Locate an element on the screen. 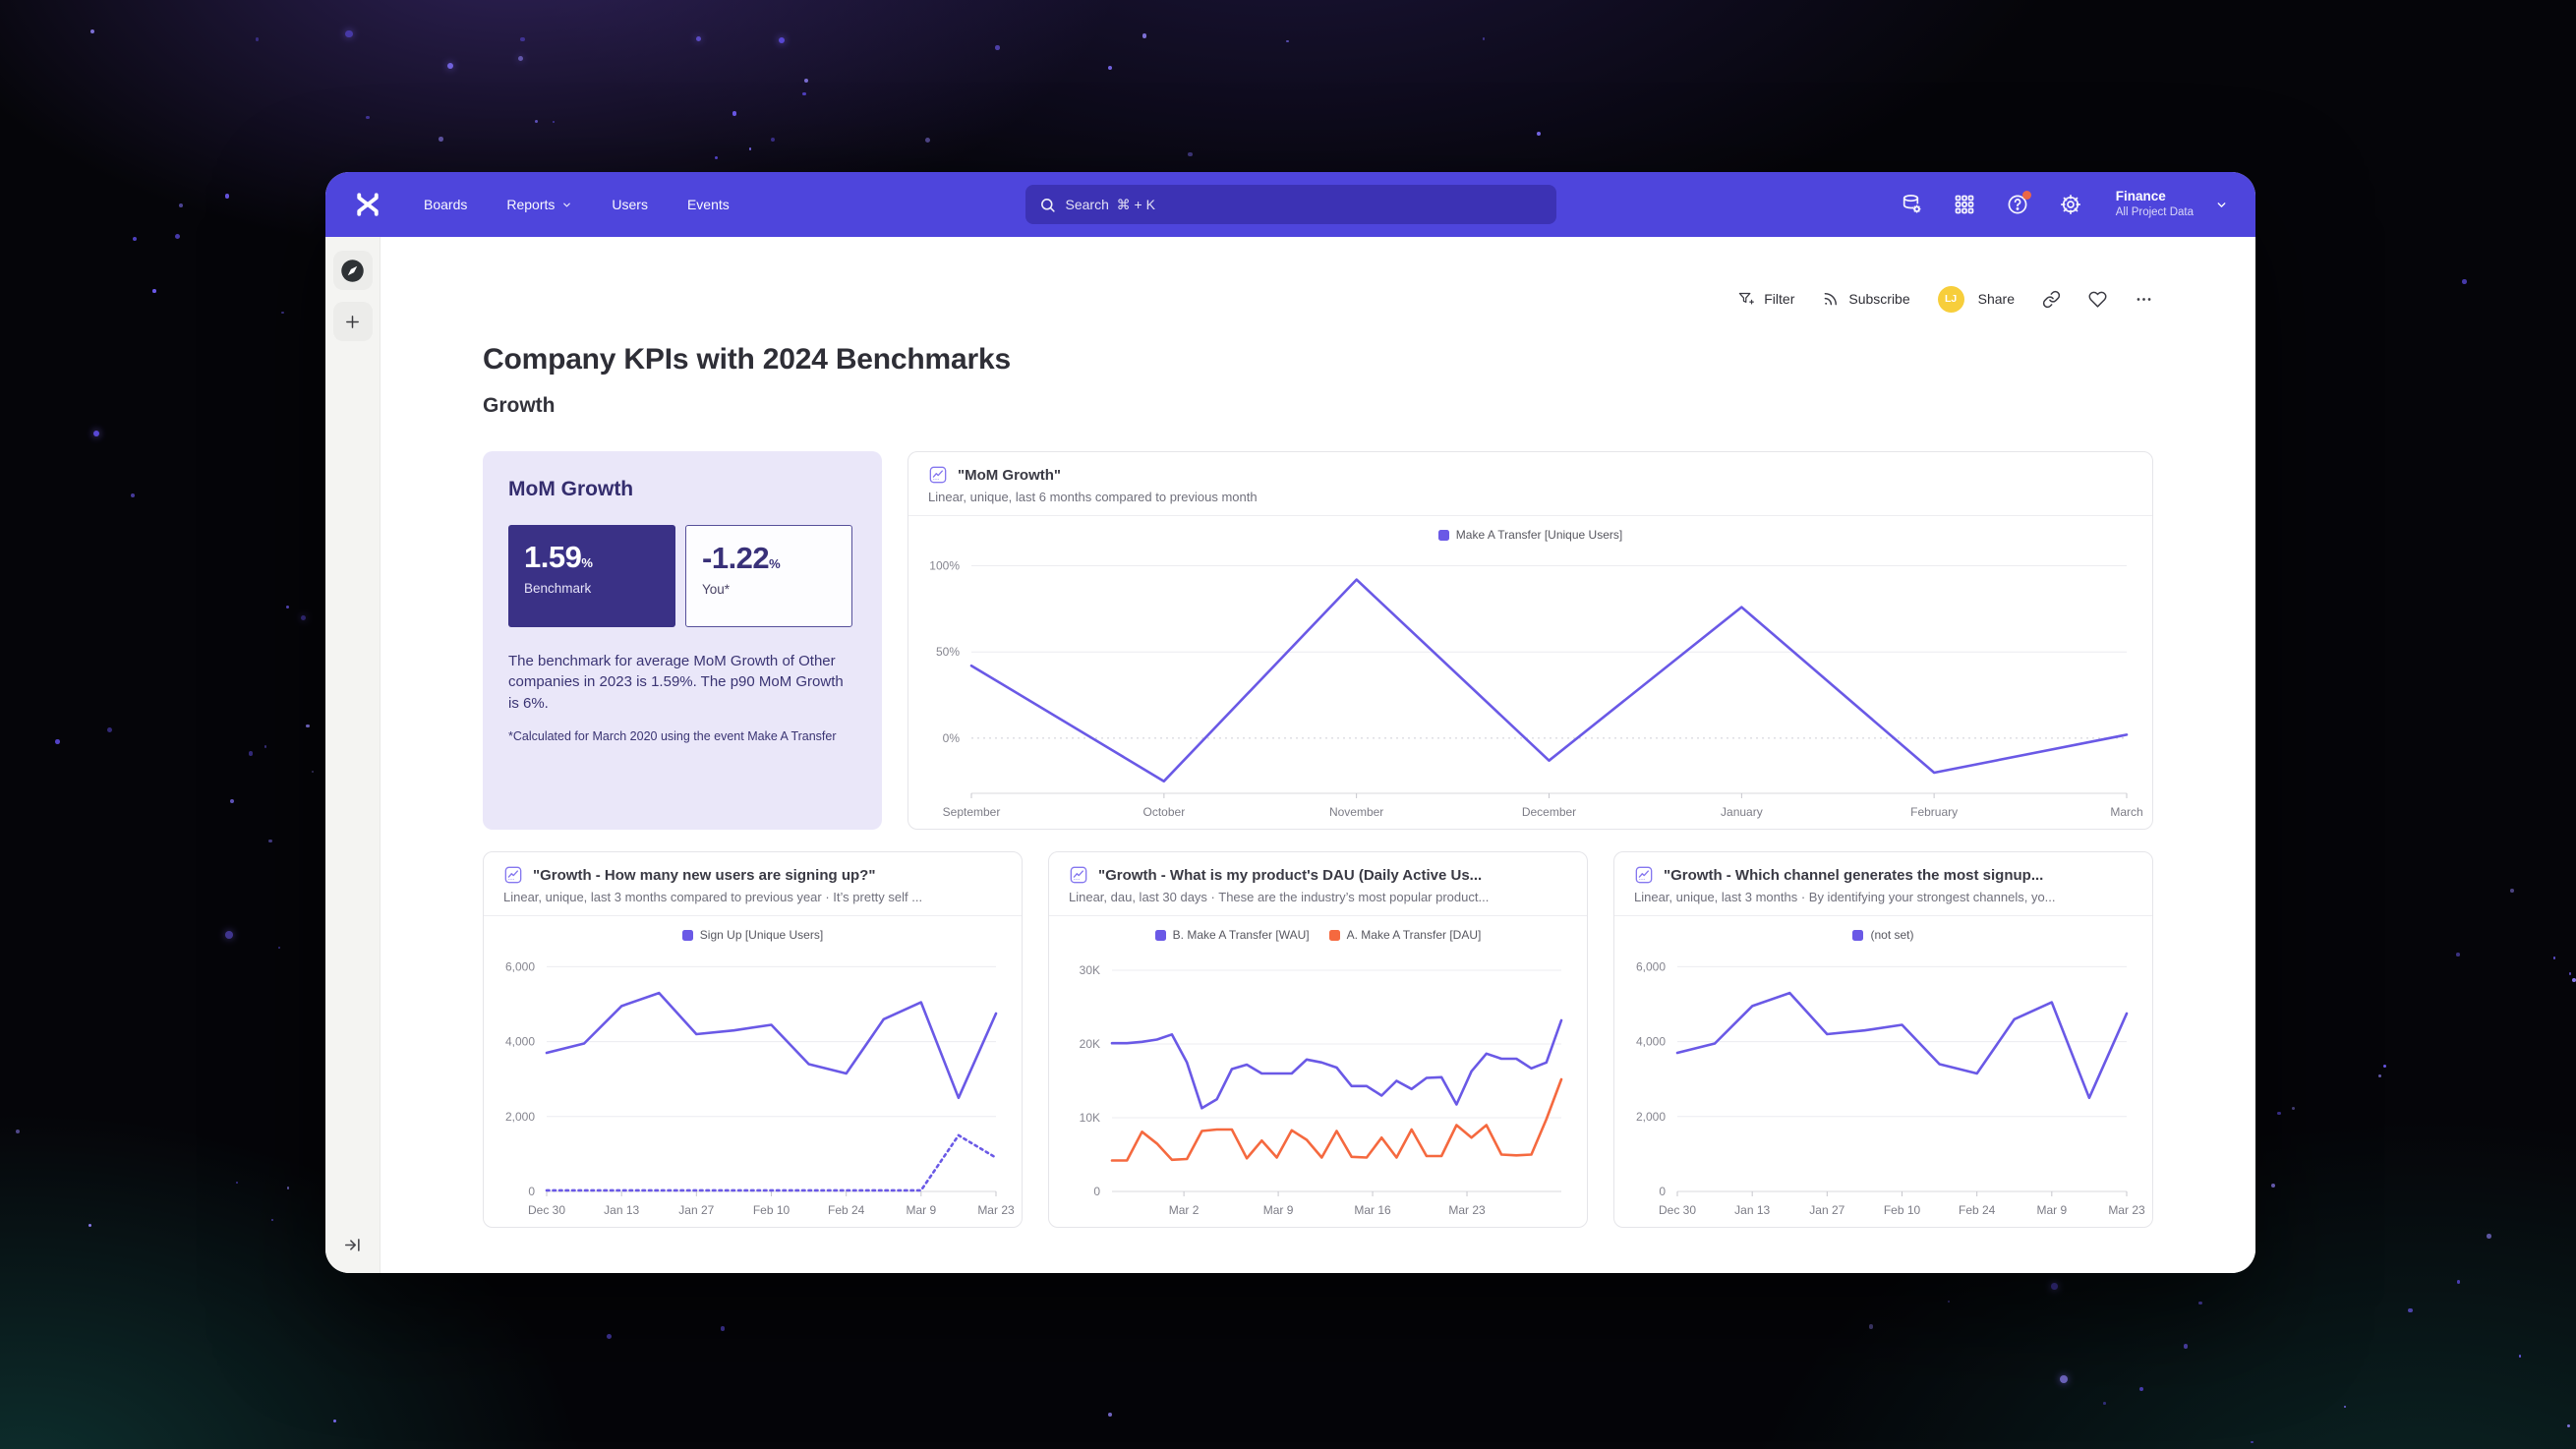  favorite-button is located at coordinates (2097, 299).